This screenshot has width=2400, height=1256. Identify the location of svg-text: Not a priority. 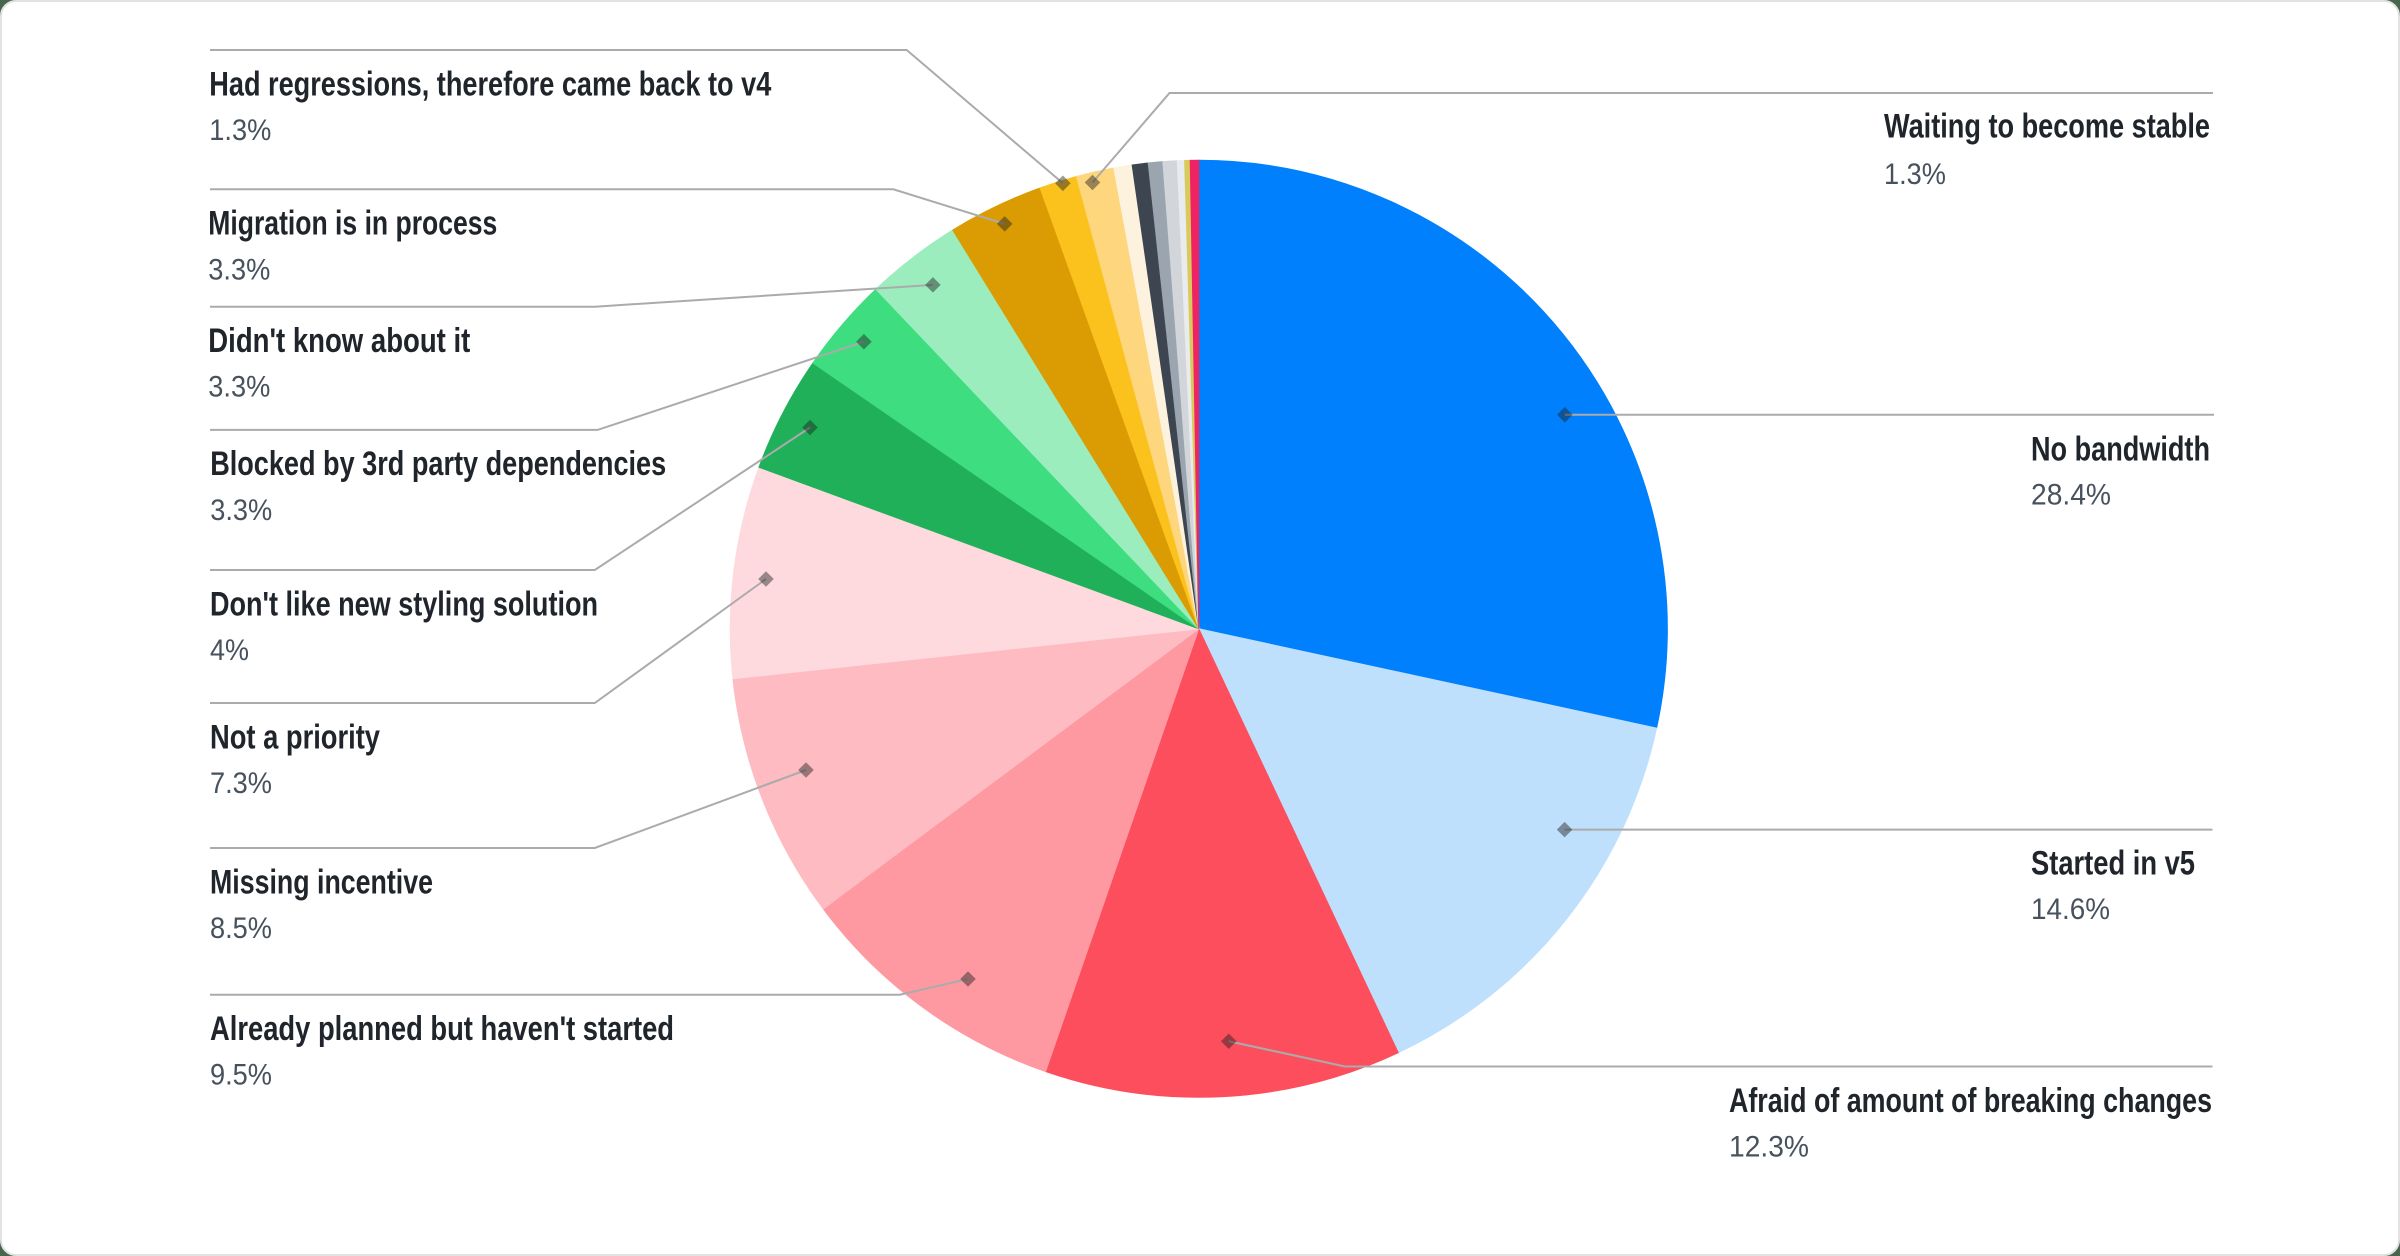
(295, 737).